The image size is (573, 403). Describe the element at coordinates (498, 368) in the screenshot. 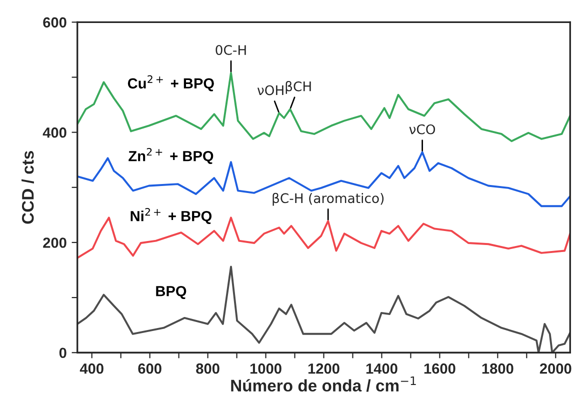

I see `x-tick-label: 1800` at that location.